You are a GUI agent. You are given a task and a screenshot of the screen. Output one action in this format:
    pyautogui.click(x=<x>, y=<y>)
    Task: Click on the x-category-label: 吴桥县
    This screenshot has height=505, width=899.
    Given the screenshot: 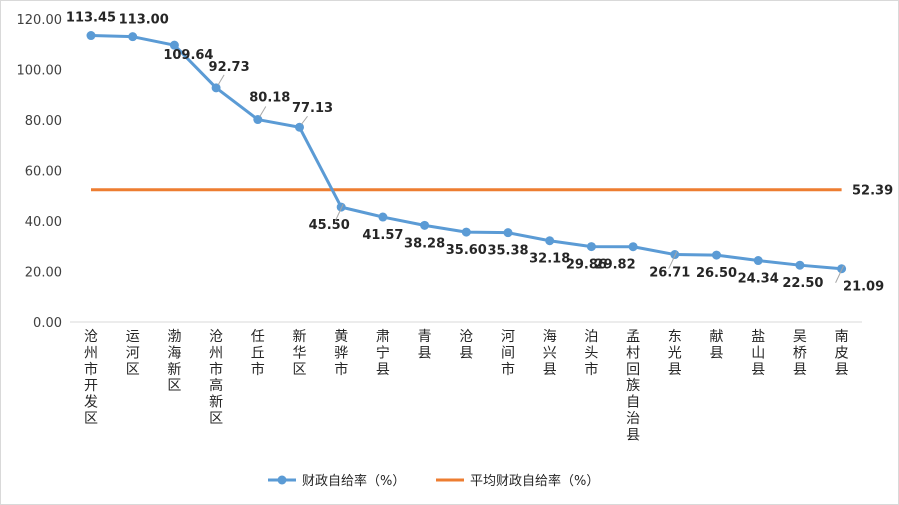 What is the action you would take?
    pyautogui.click(x=800, y=353)
    